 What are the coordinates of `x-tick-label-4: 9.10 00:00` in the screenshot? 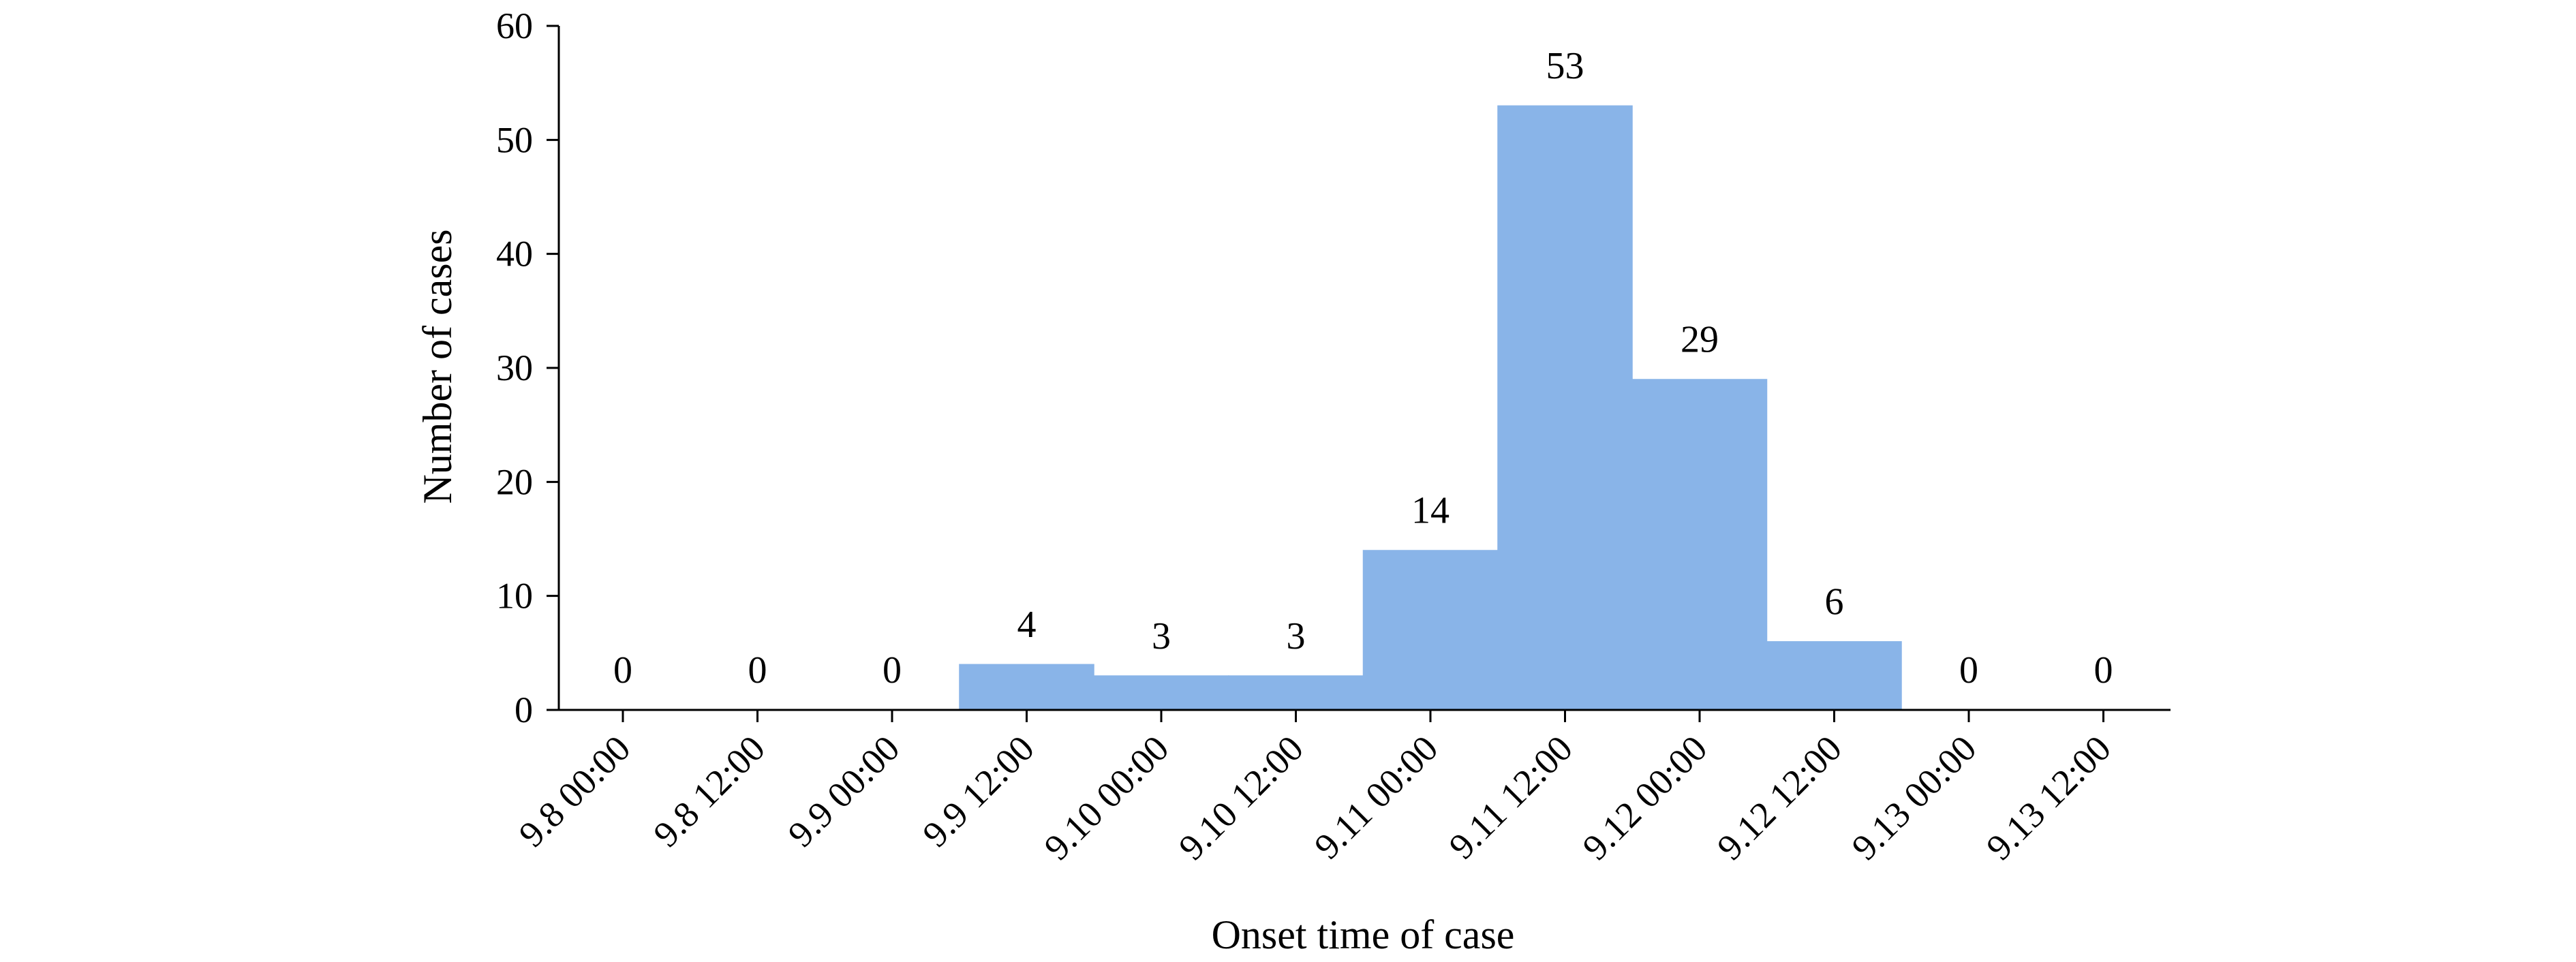 It's located at (1107, 798).